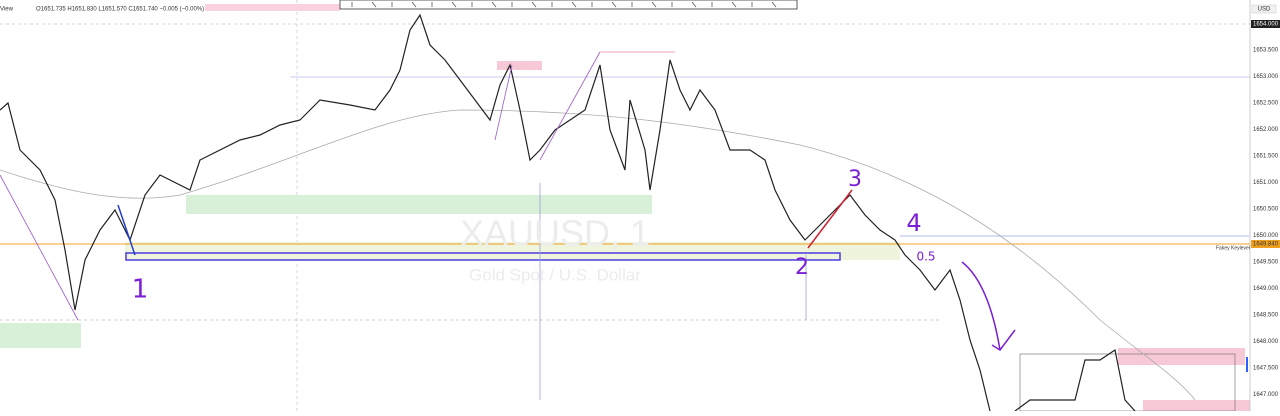  Describe the element at coordinates (555, 274) in the screenshot. I see `watermark-description: Gold Spot / U.S. Dollar` at that location.